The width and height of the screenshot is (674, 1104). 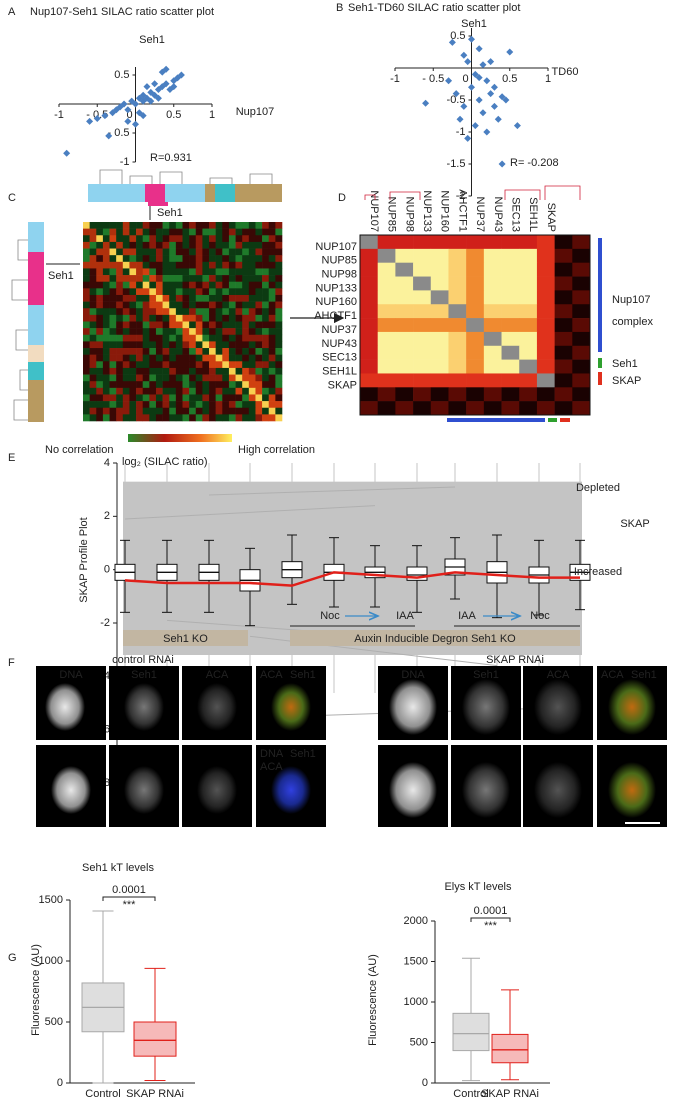 What do you see at coordinates (61, 276) in the screenshot?
I see `heatmap-label: Seh1` at bounding box center [61, 276].